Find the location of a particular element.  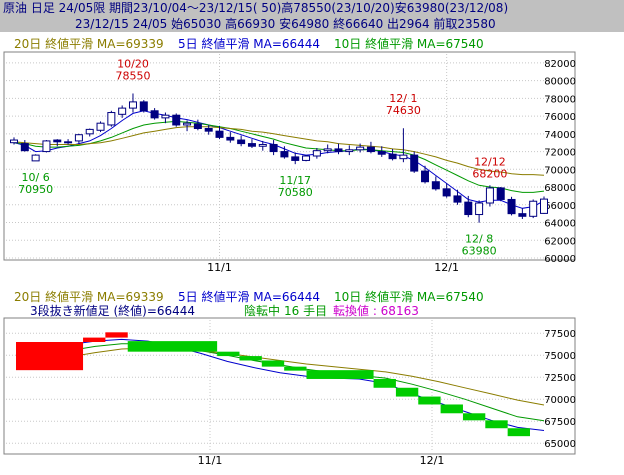

annotation-price: 78550 is located at coordinates (132, 75).